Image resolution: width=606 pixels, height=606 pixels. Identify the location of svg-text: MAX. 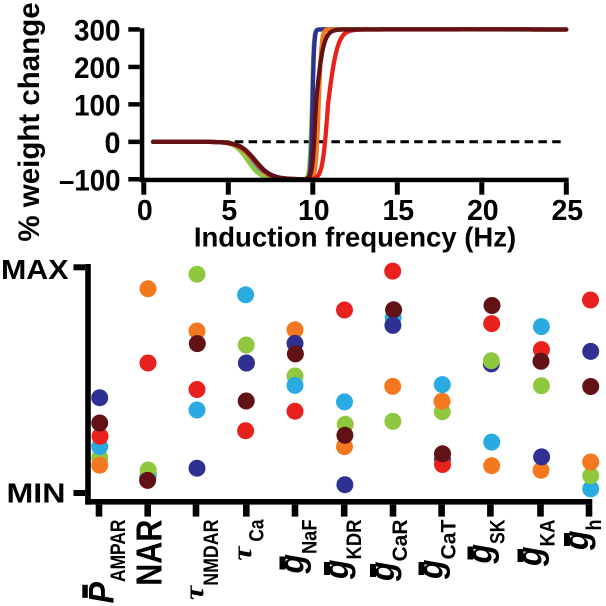
(35, 269).